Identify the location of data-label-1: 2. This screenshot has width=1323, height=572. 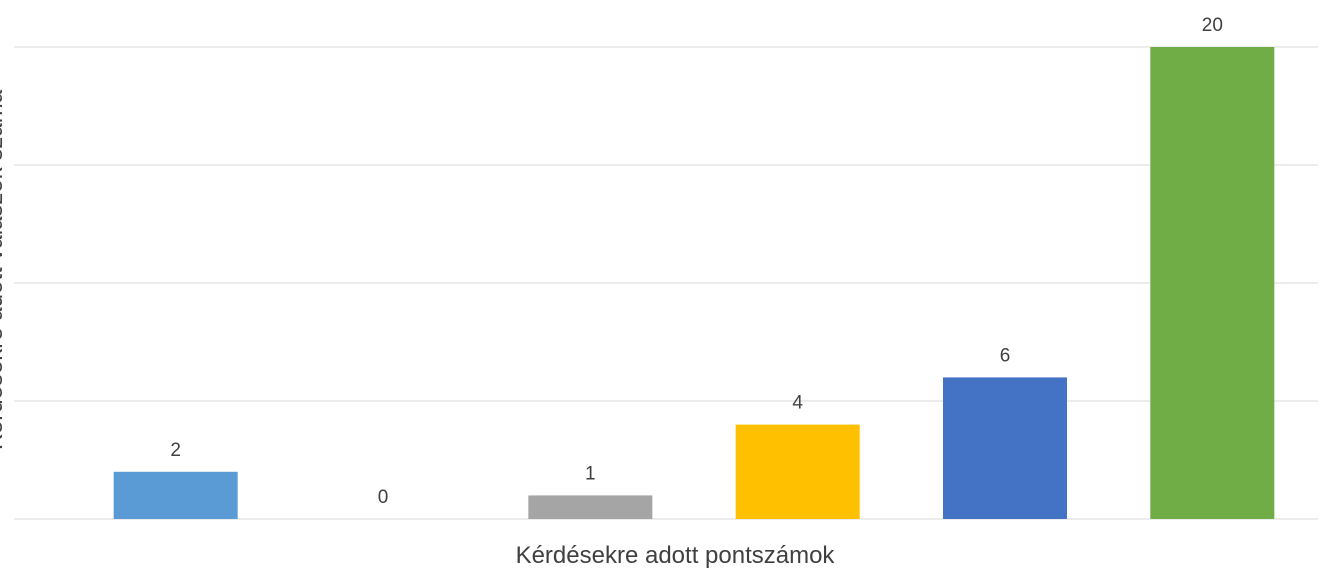
(175, 450).